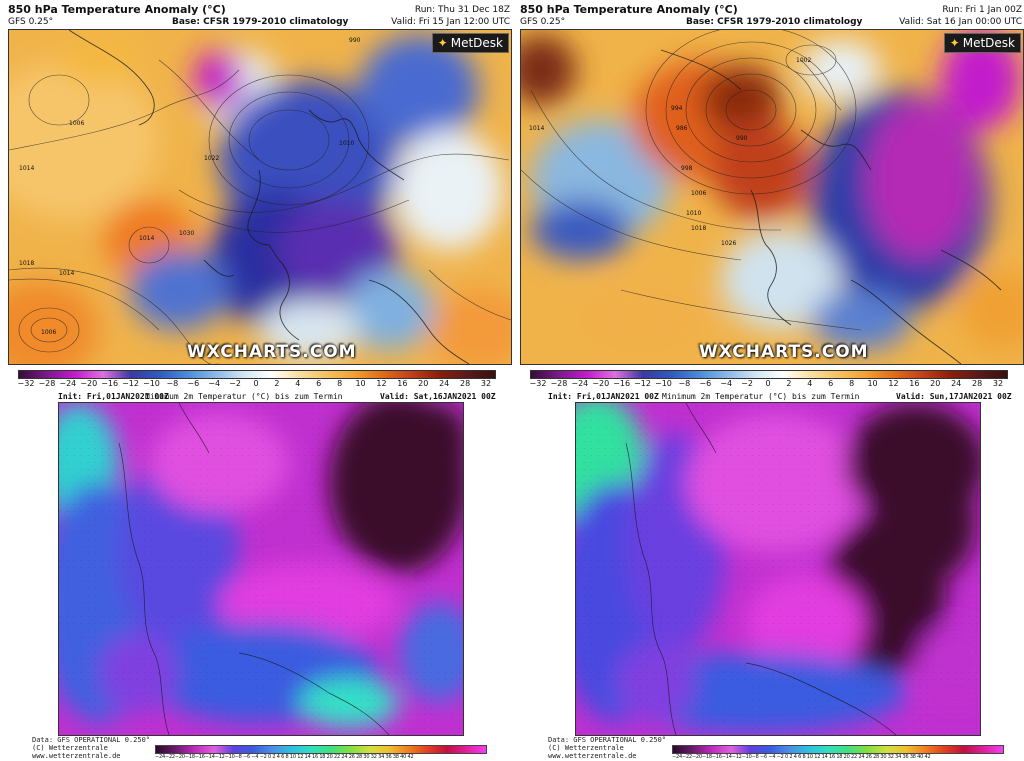  What do you see at coordinates (954, 396) in the screenshot?
I see `bottom-right-valid: Valid: Sun,17JAN2021 00Z` at bounding box center [954, 396].